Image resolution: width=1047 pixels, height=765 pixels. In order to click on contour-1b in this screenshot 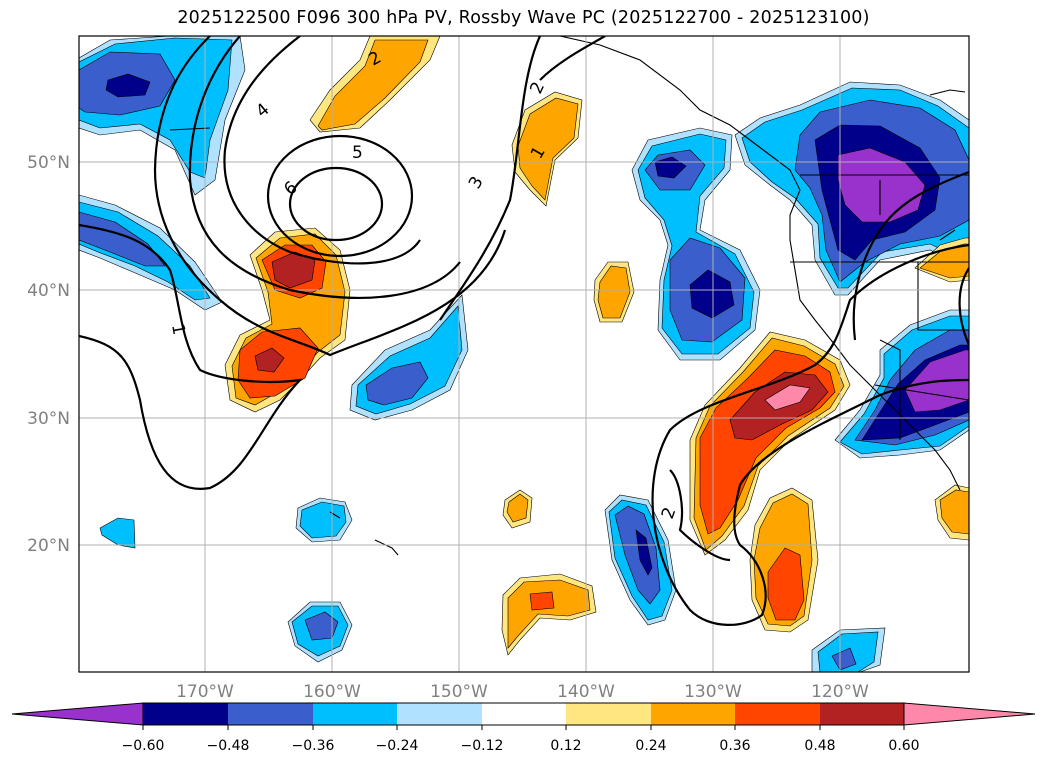, I will do `click(490, 178)`.